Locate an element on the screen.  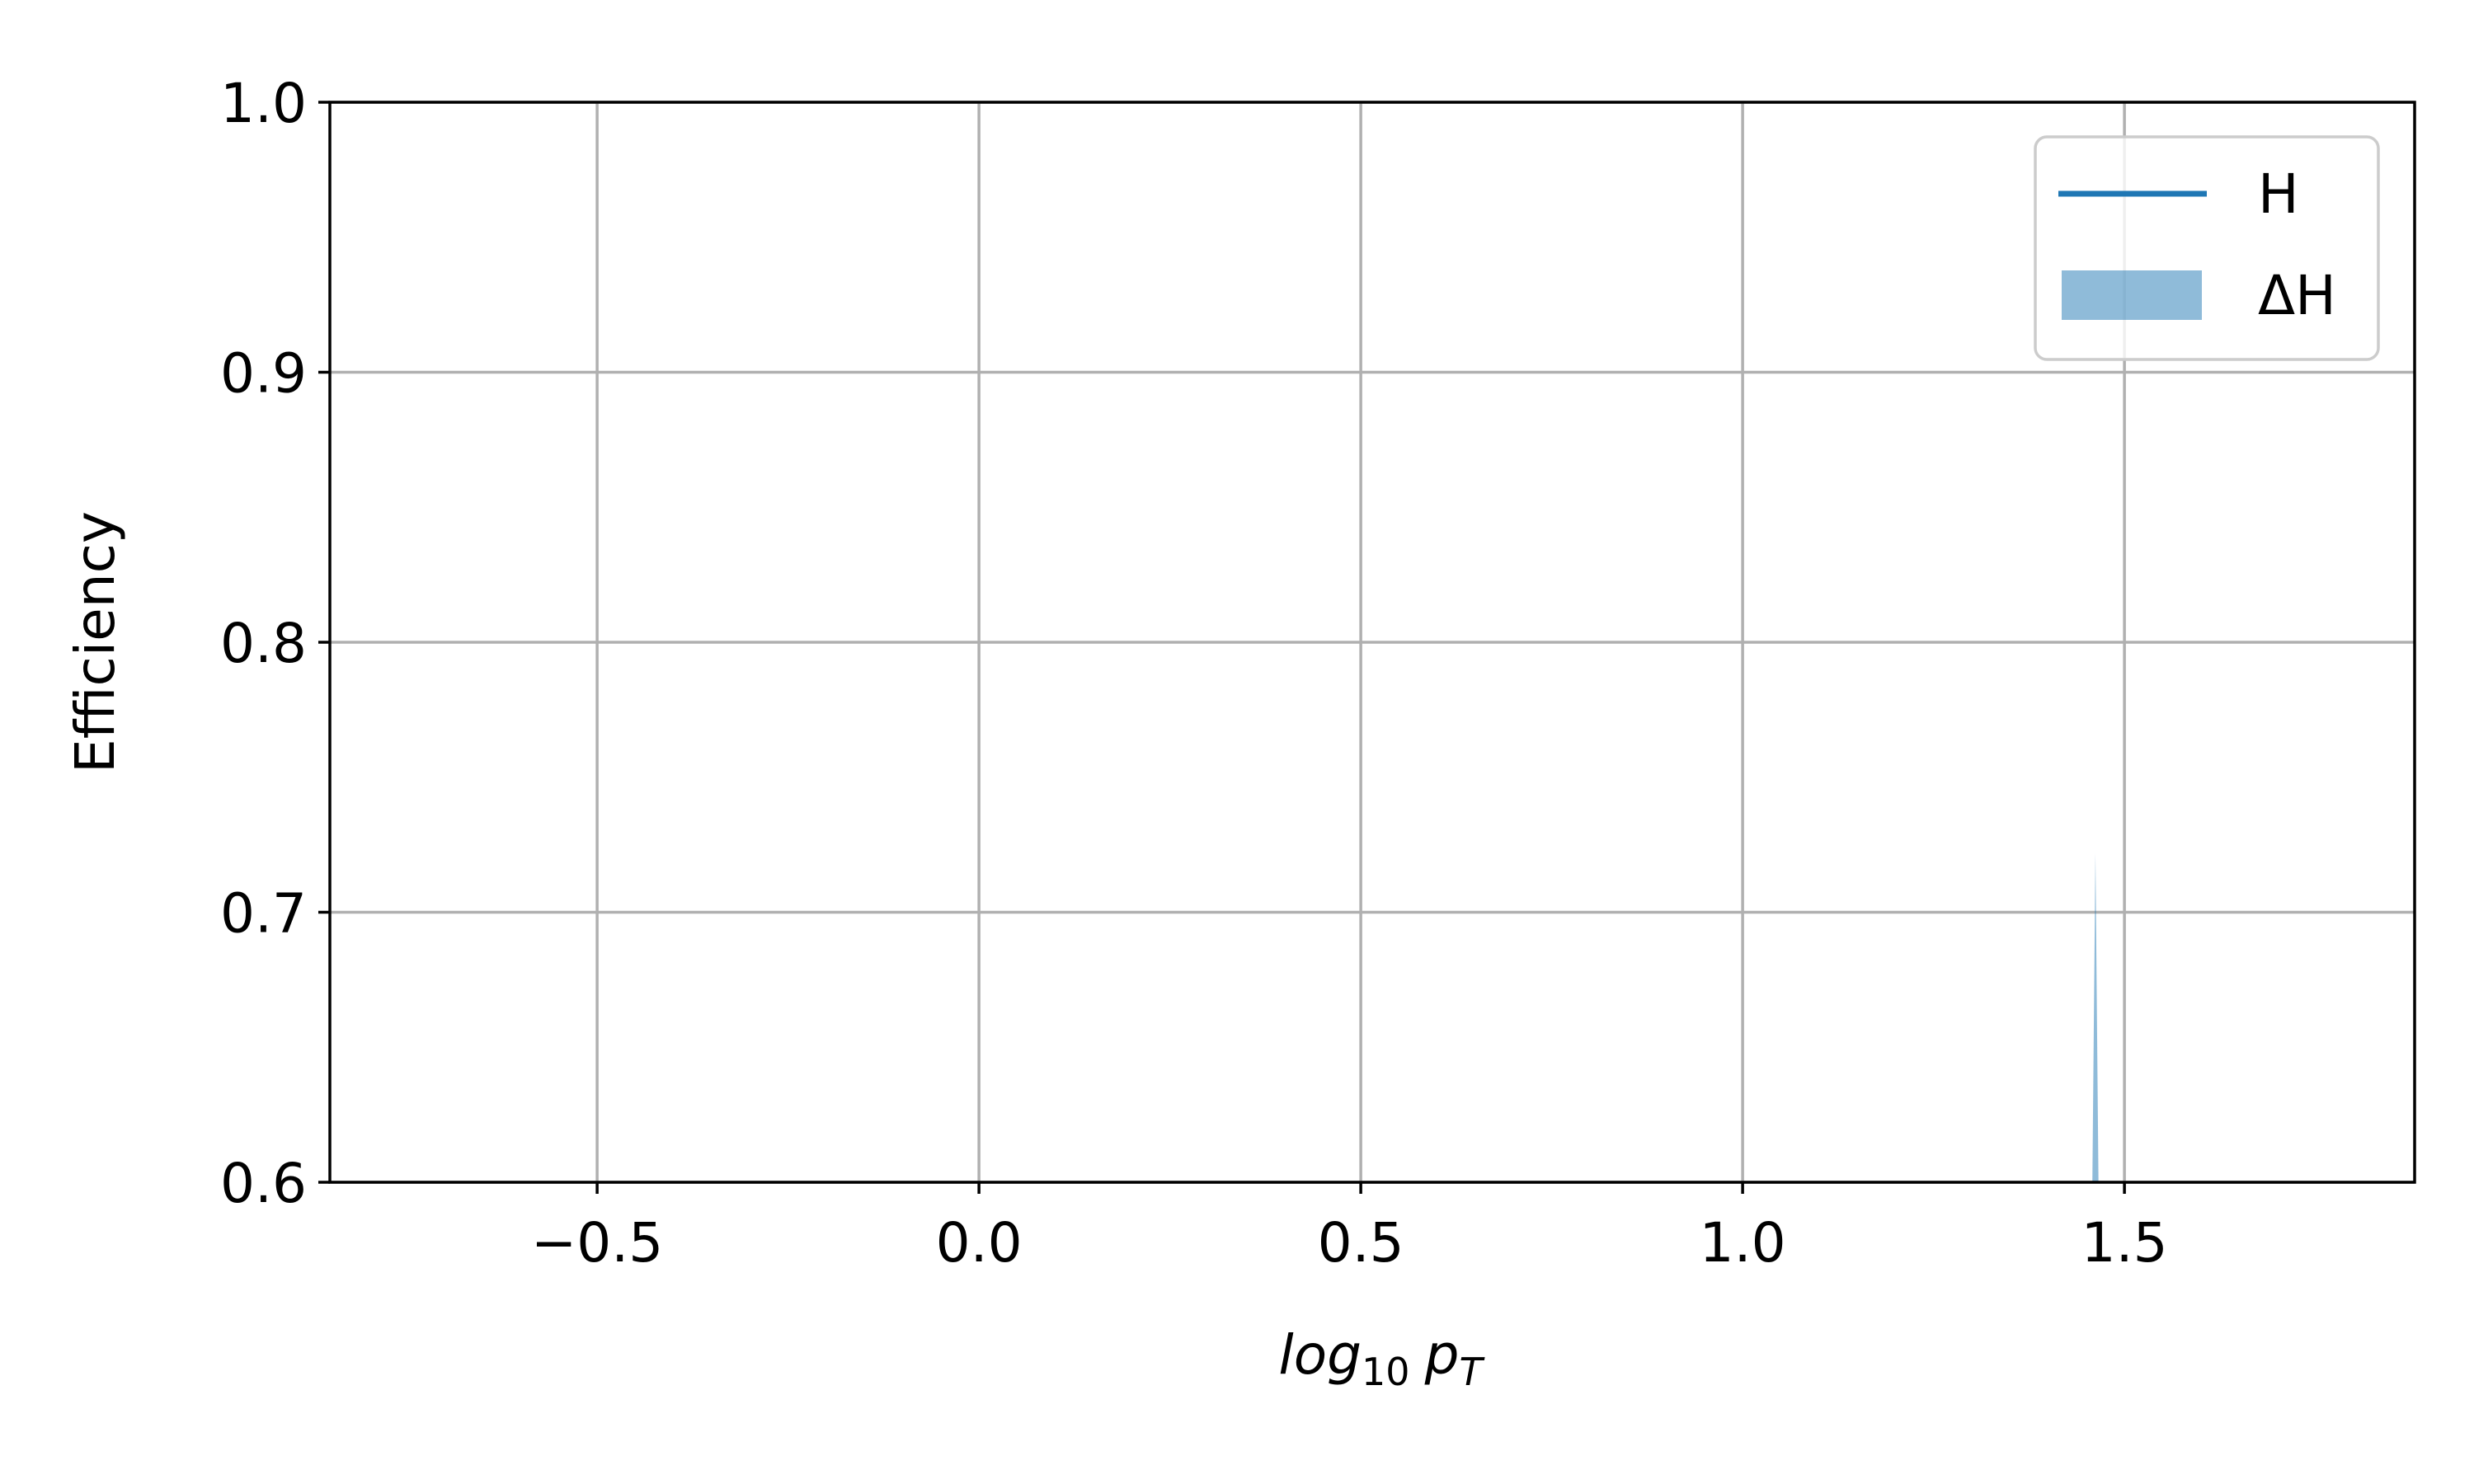
y-tick-label: 0.6 is located at coordinates (263, 1183).